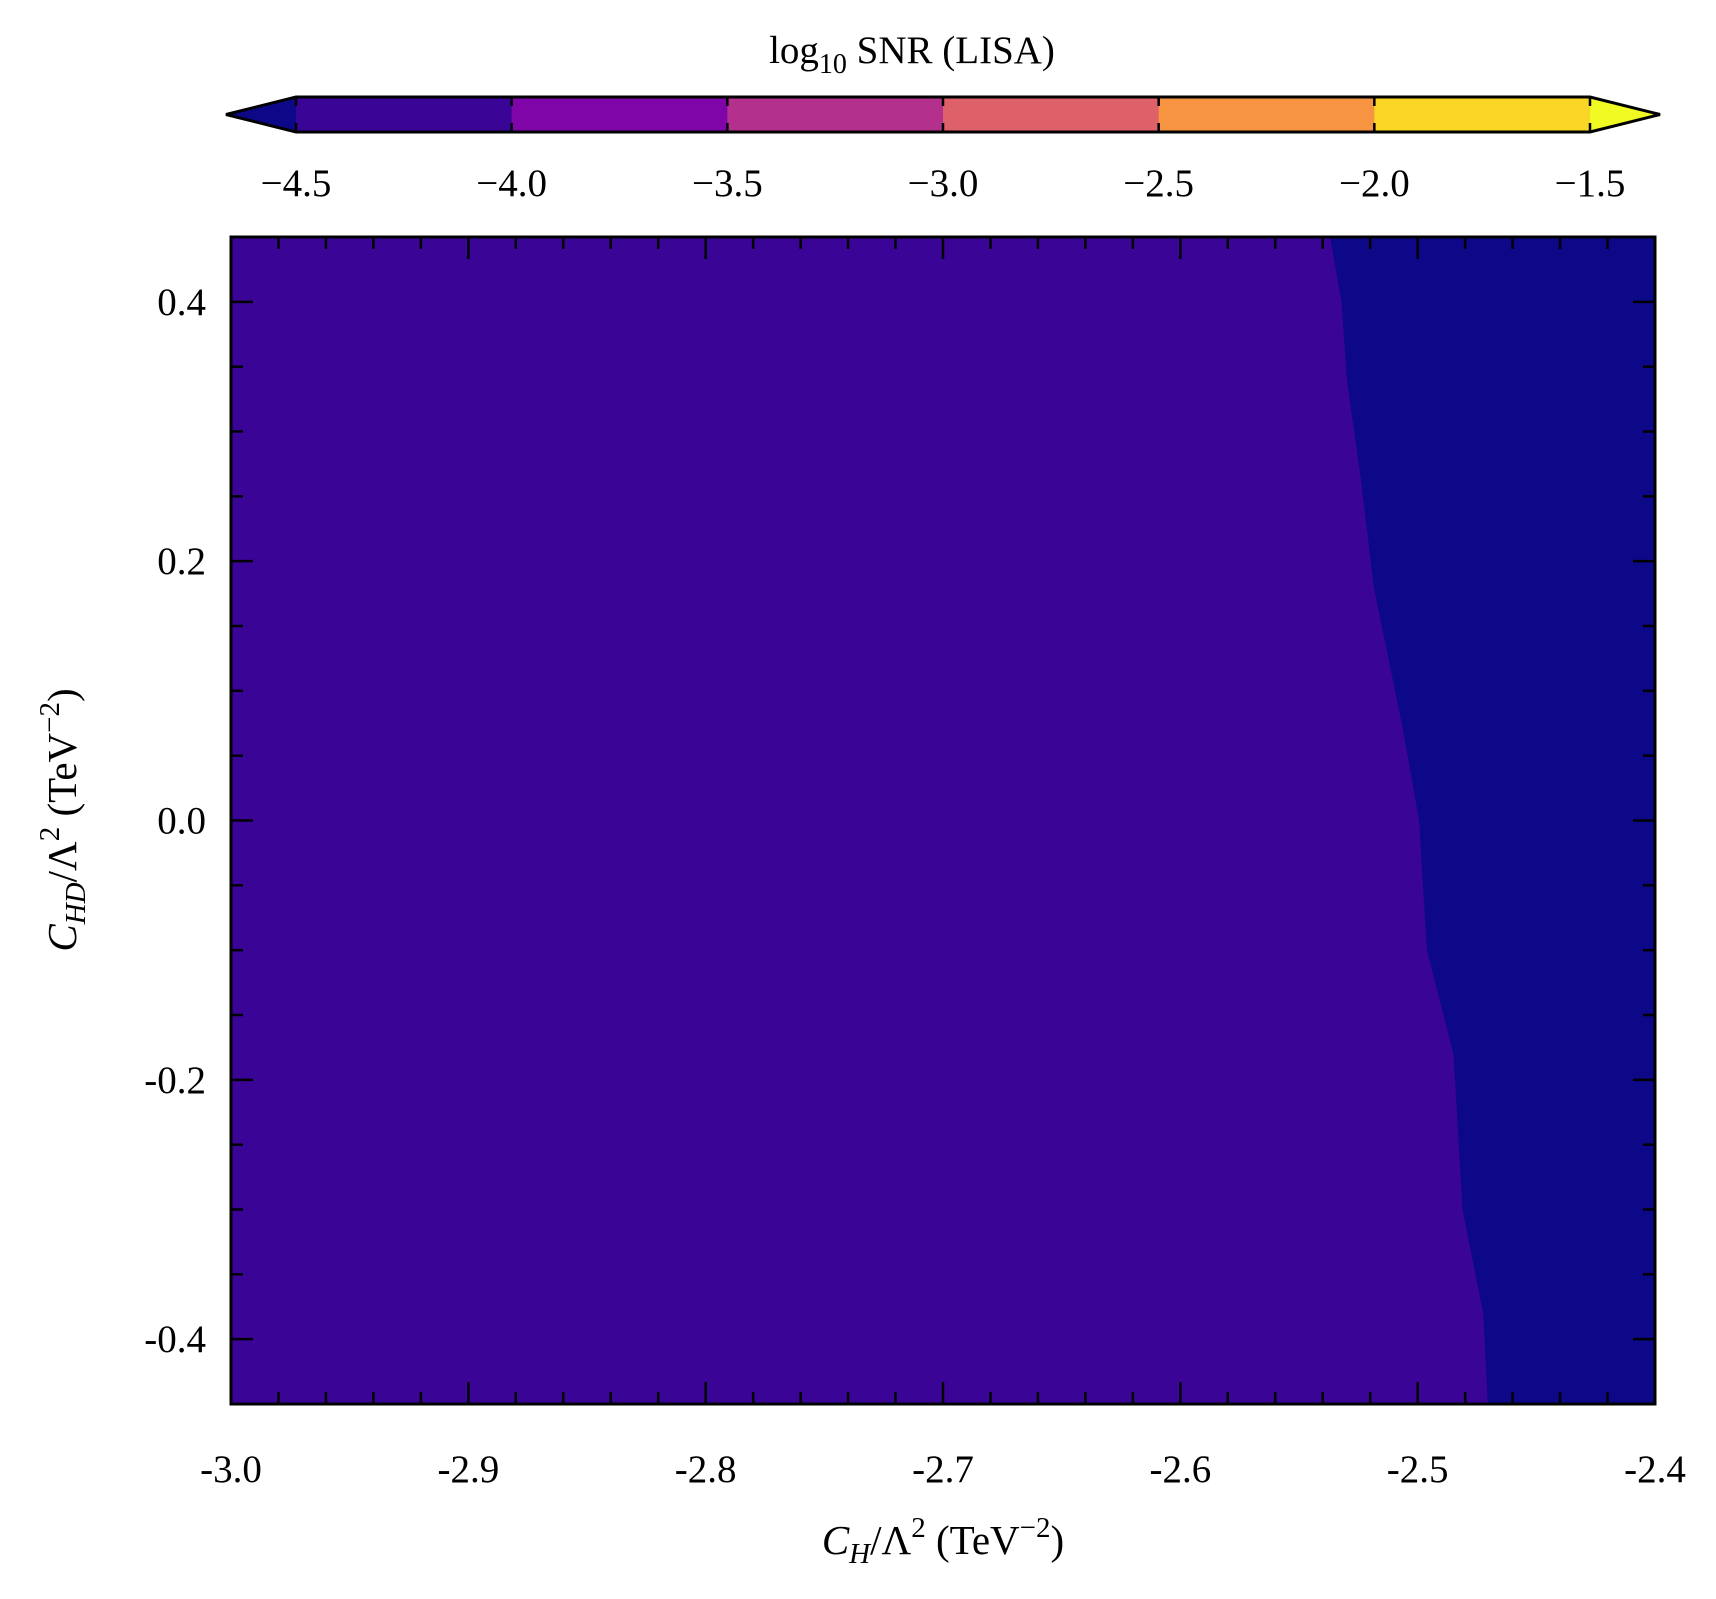  Describe the element at coordinates (951, 50) in the screenshot. I see `colorbar-title-rest: SNR (LISA)` at that location.